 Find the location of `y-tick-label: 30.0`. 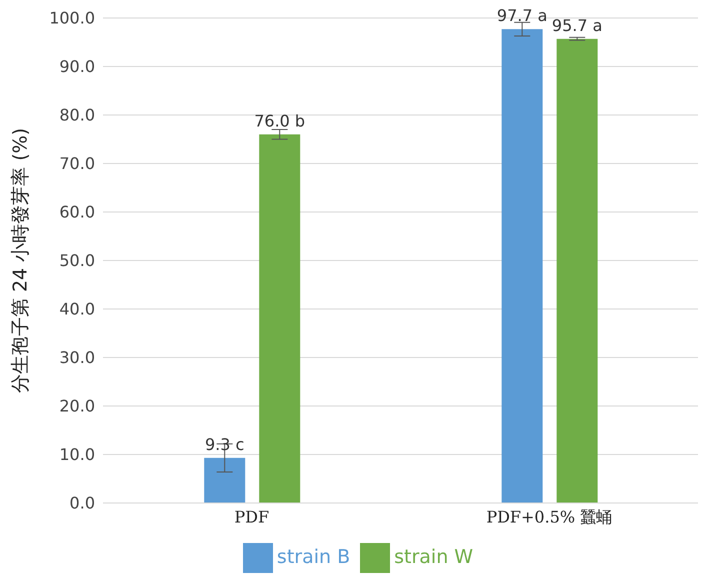

y-tick-label: 30.0 is located at coordinates (77, 358).